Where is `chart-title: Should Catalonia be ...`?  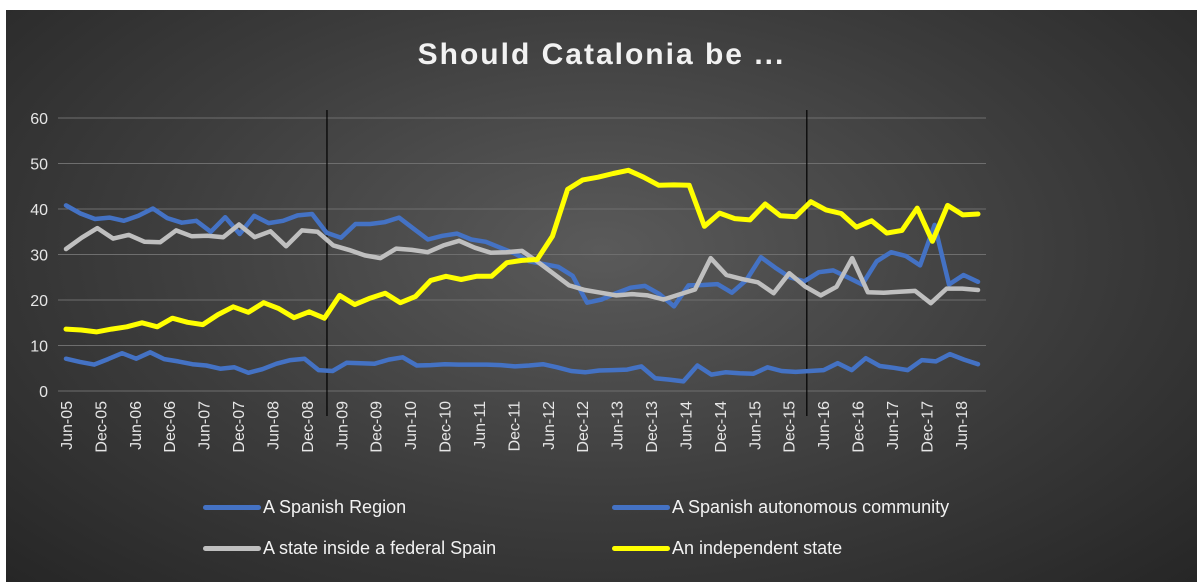 chart-title: Should Catalonia be ... is located at coordinates (601, 54).